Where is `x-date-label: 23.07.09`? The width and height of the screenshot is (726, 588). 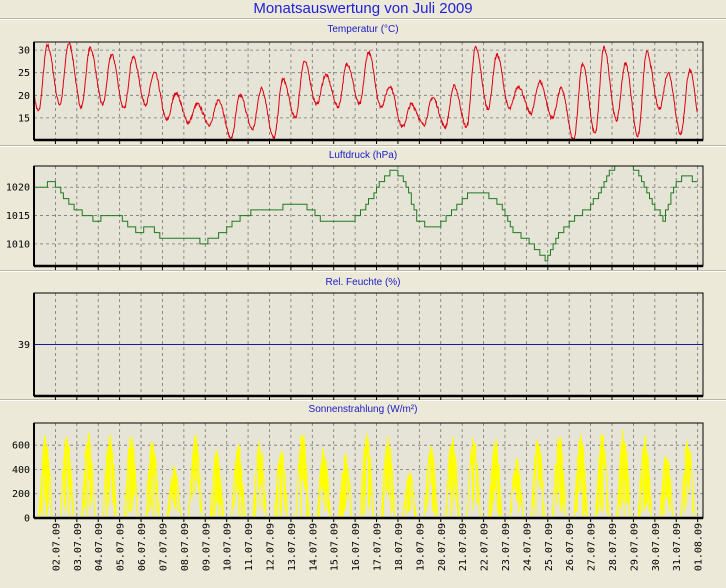 x-date-label: 23.07.09 is located at coordinates (506, 547).